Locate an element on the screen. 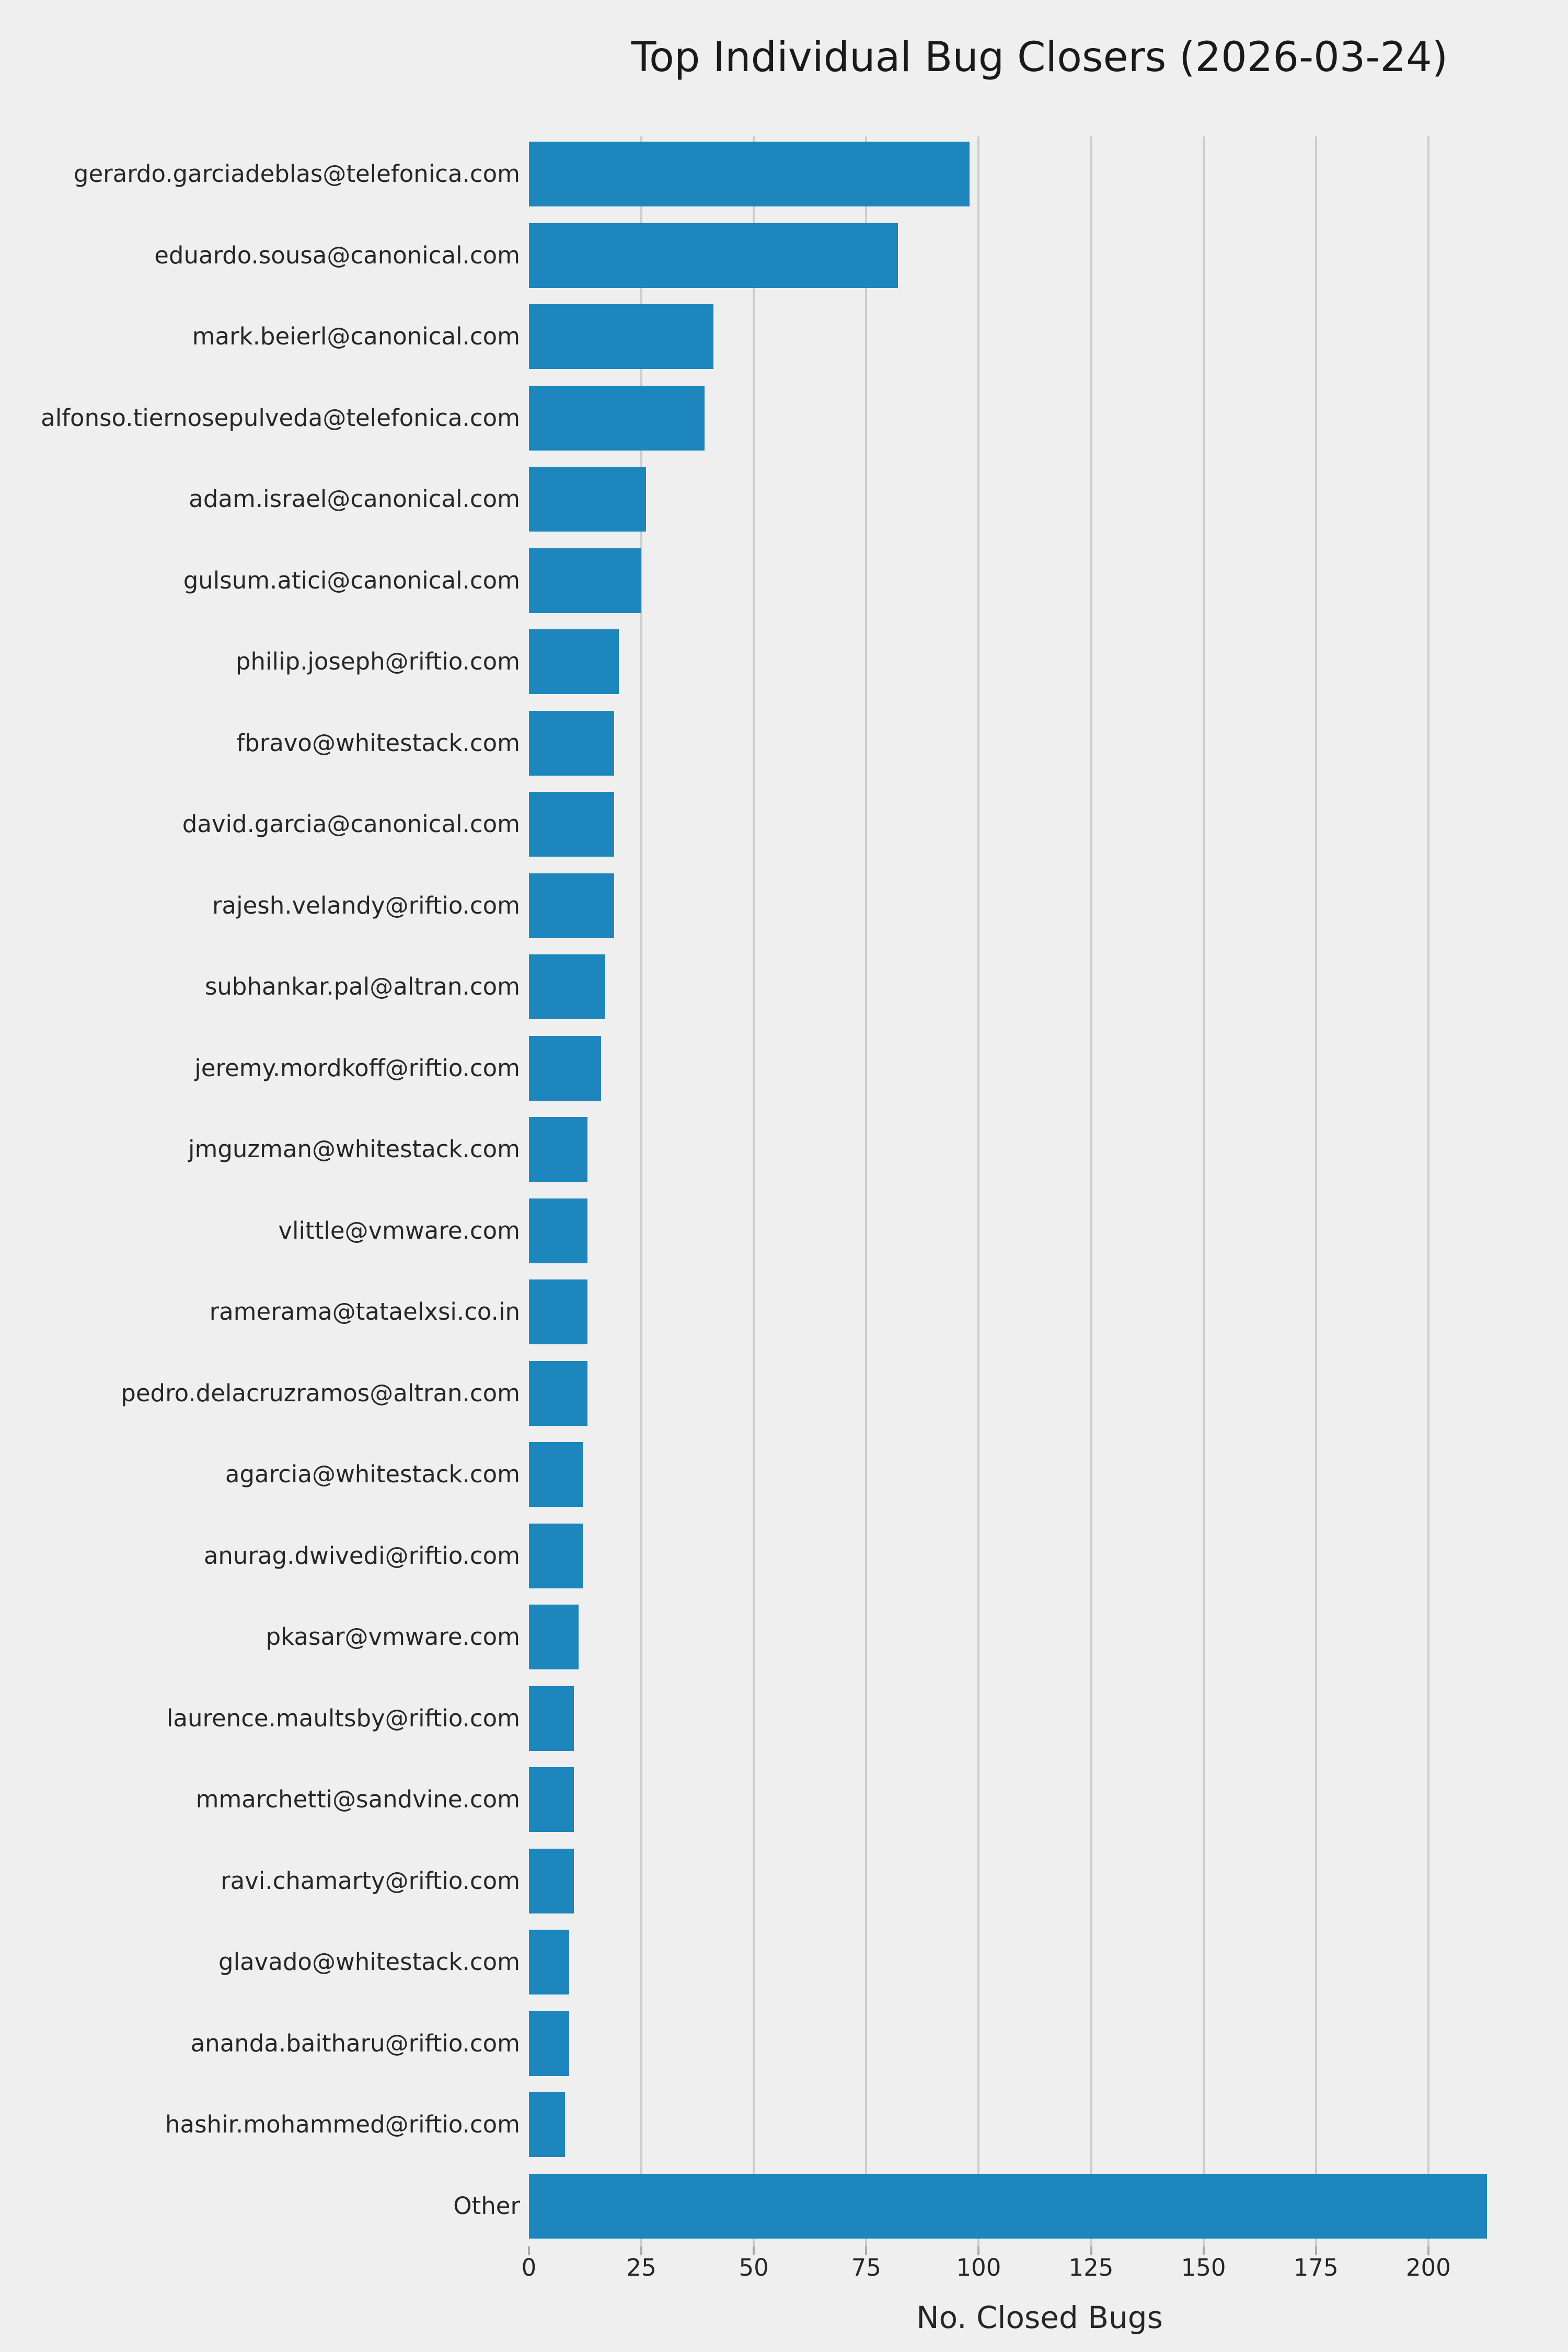 Image resolution: width=1568 pixels, height=2352 pixels. bar-gulsum.atici@canonical.com is located at coordinates (585, 580).